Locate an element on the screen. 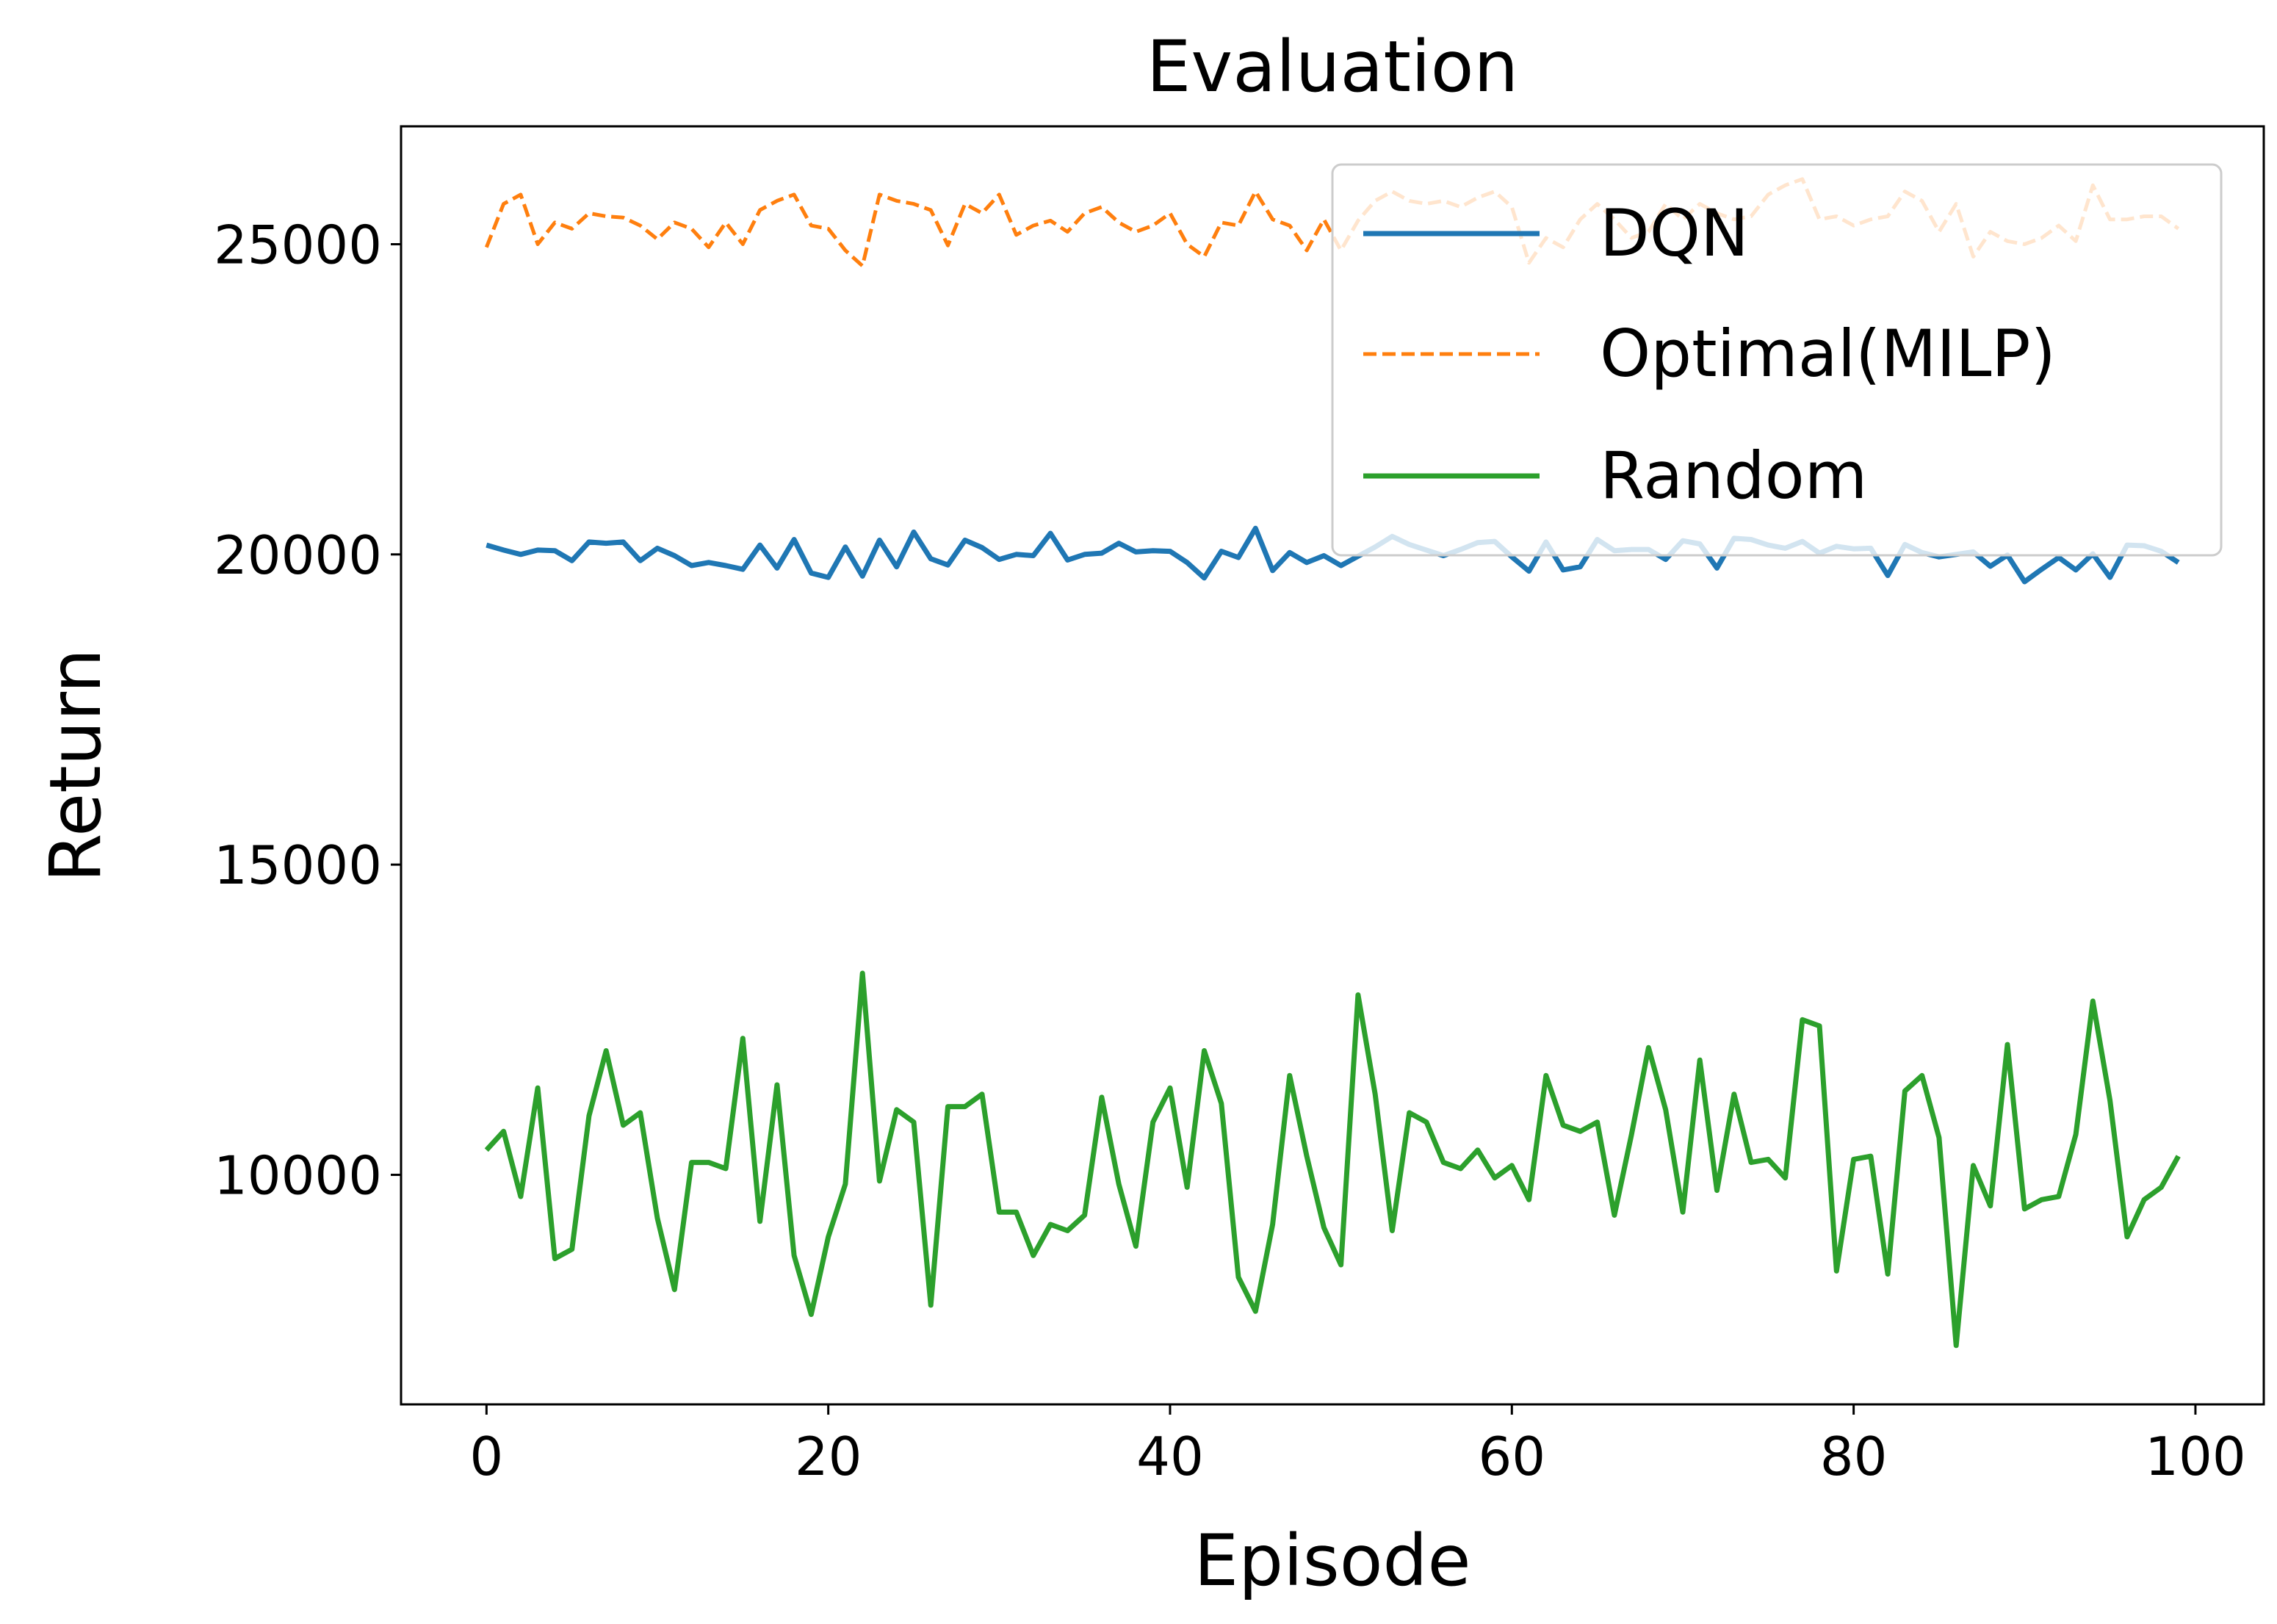 The image size is (2277, 1624). y-tick-label: 10000 is located at coordinates (298, 1175).